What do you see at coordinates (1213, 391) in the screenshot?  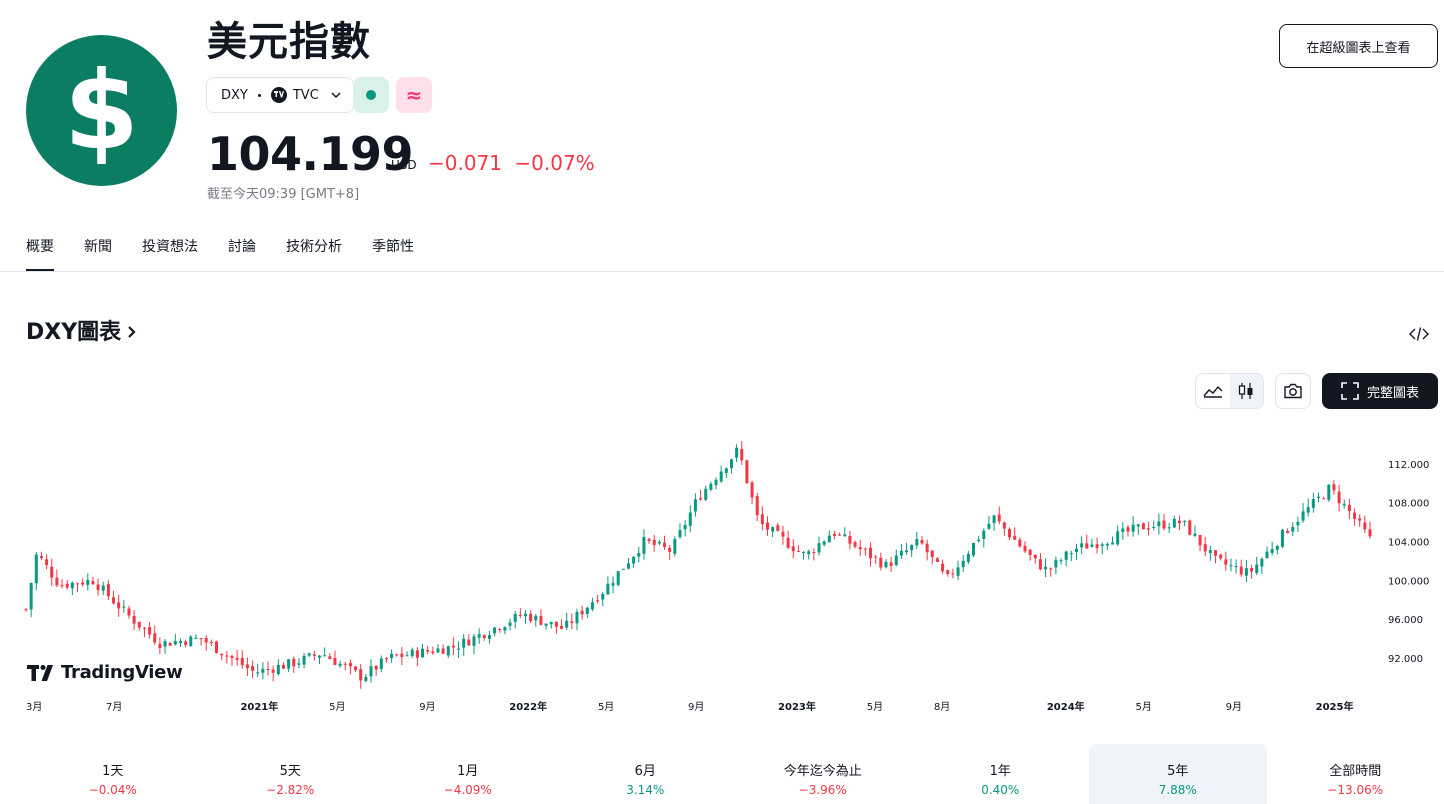 I see `area-chart-button` at bounding box center [1213, 391].